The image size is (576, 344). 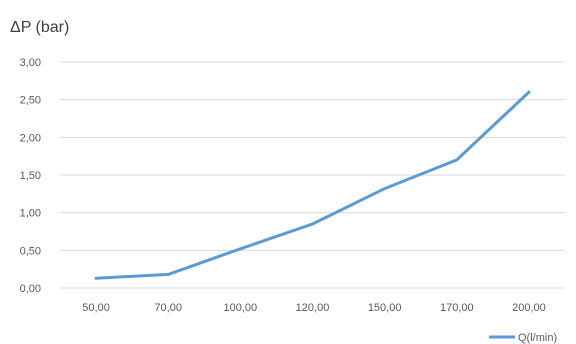 I want to click on y-tick-label: 1,50, so click(x=30, y=176).